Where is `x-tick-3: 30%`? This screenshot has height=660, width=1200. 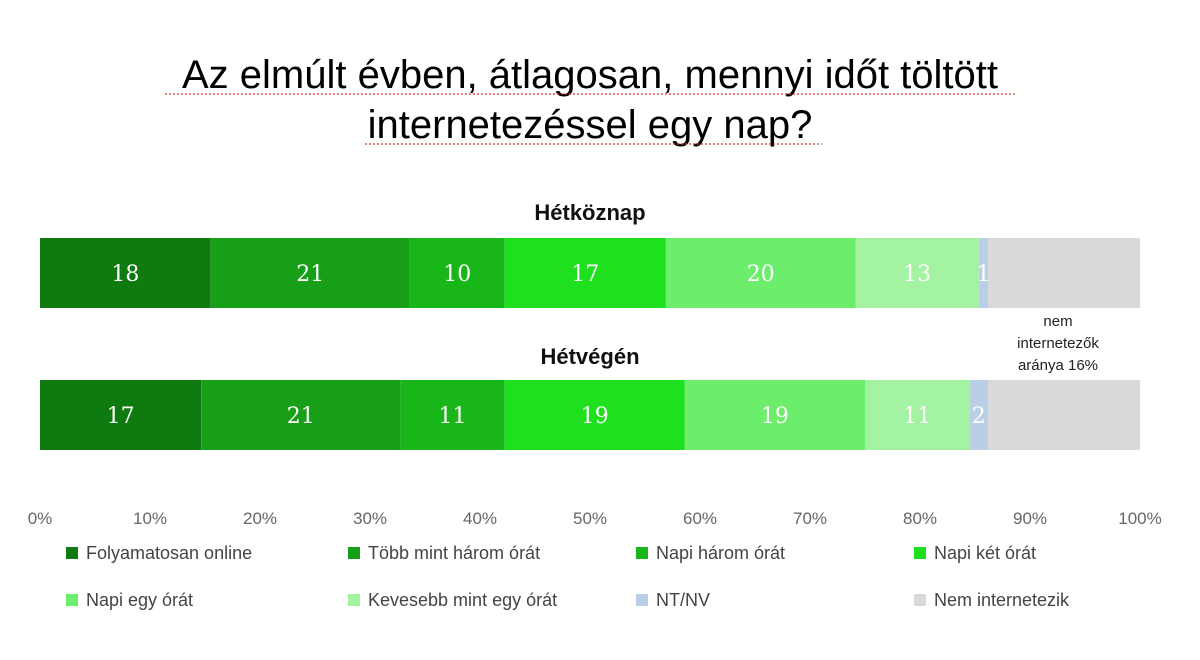
x-tick-3: 30% is located at coordinates (370, 518).